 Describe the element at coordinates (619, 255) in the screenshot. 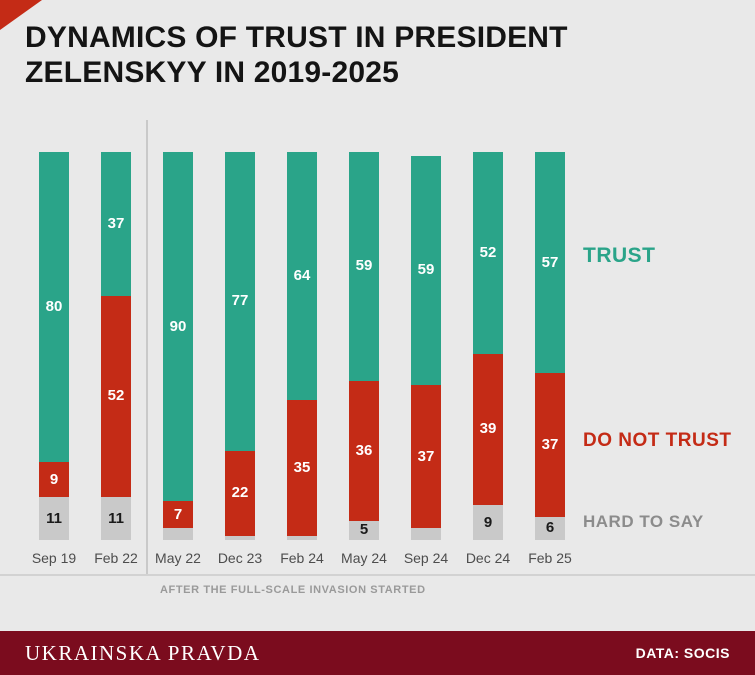

I see `legend-label-trust: TRUST` at that location.